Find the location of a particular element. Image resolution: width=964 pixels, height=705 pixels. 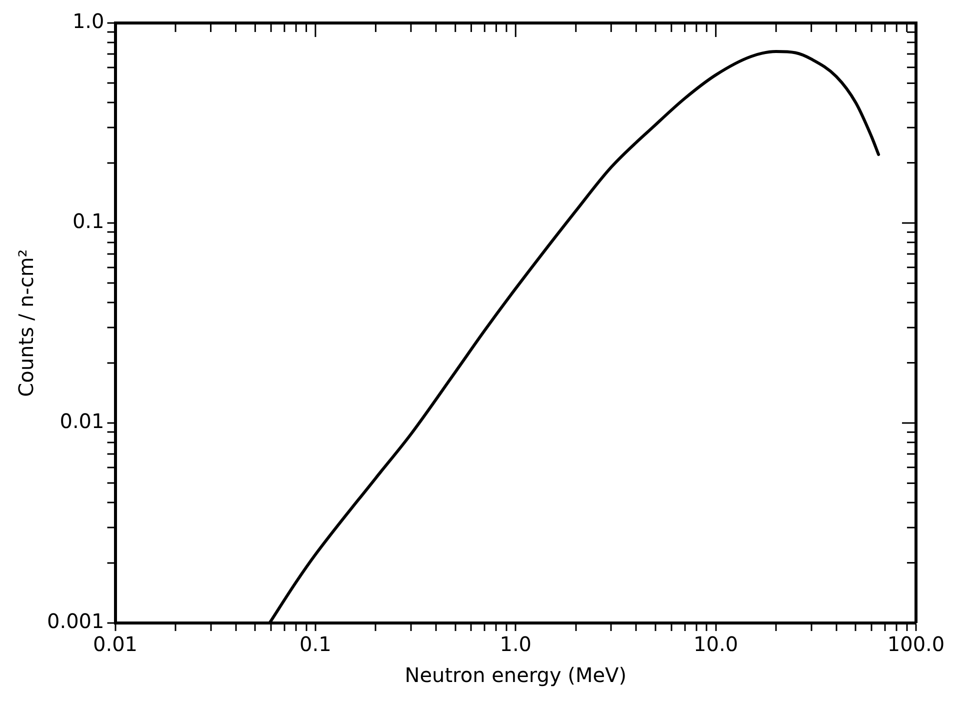

x-tick-label: 10.0 is located at coordinates (716, 644).